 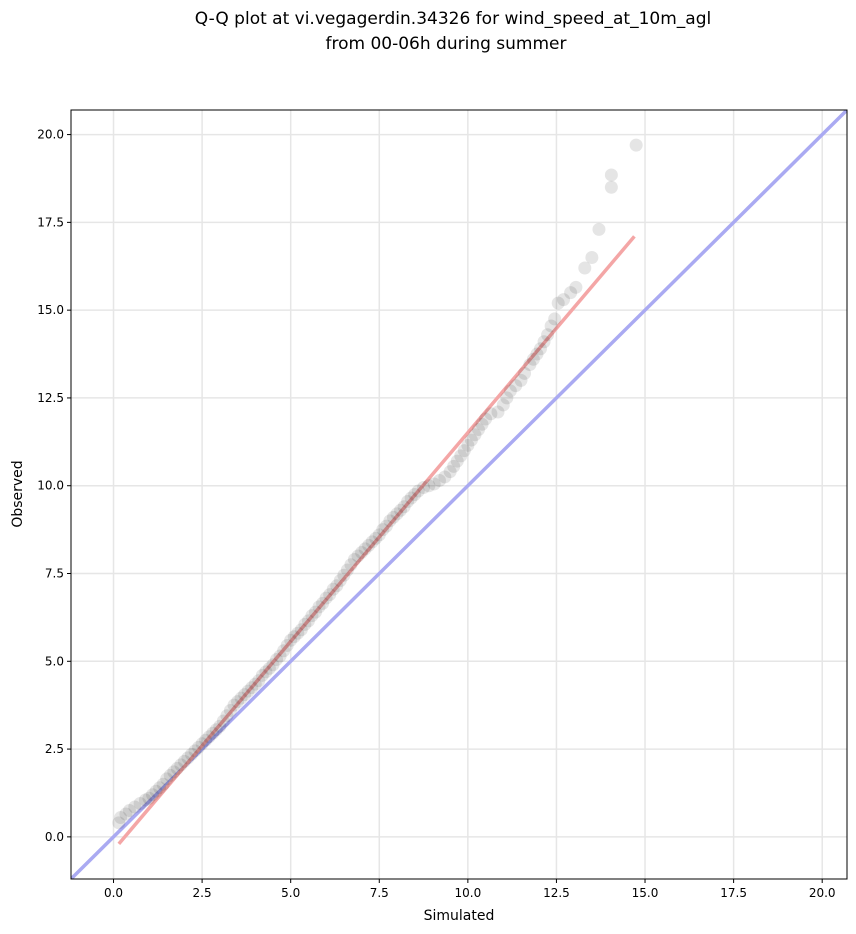 I want to click on y-tick-label: 7.5, so click(x=54, y=574).